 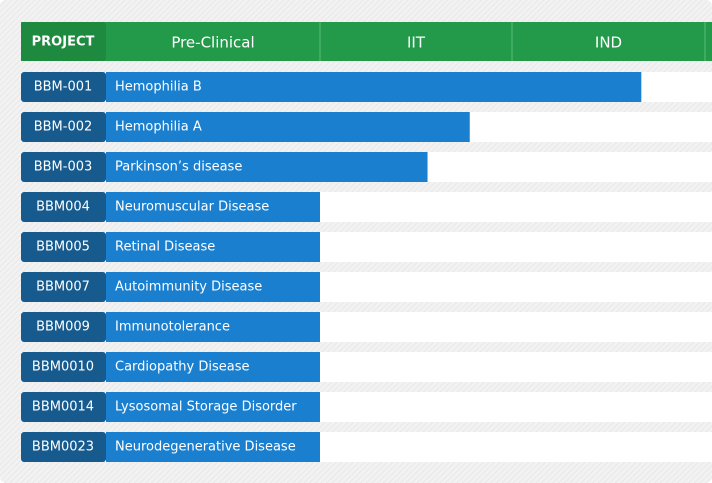 What do you see at coordinates (172, 327) in the screenshot?
I see `indication: Immunotolerance` at bounding box center [172, 327].